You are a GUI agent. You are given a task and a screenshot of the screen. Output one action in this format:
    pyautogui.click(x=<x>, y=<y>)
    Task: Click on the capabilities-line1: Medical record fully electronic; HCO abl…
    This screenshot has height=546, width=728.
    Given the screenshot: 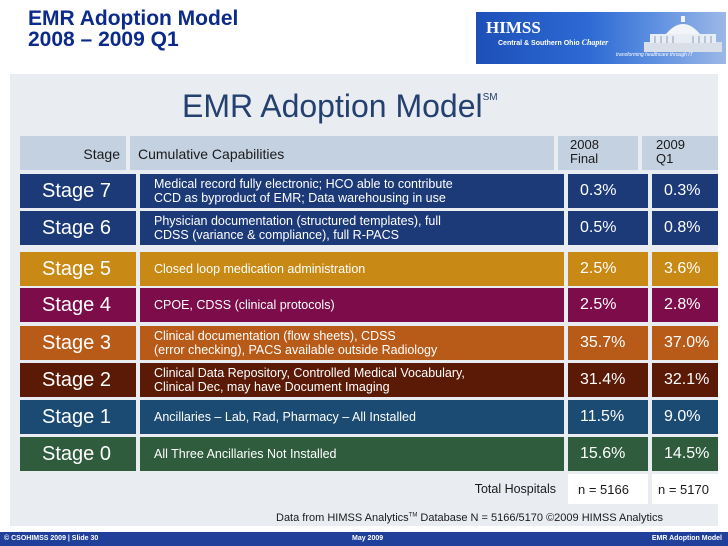 What is the action you would take?
    pyautogui.click(x=303, y=184)
    